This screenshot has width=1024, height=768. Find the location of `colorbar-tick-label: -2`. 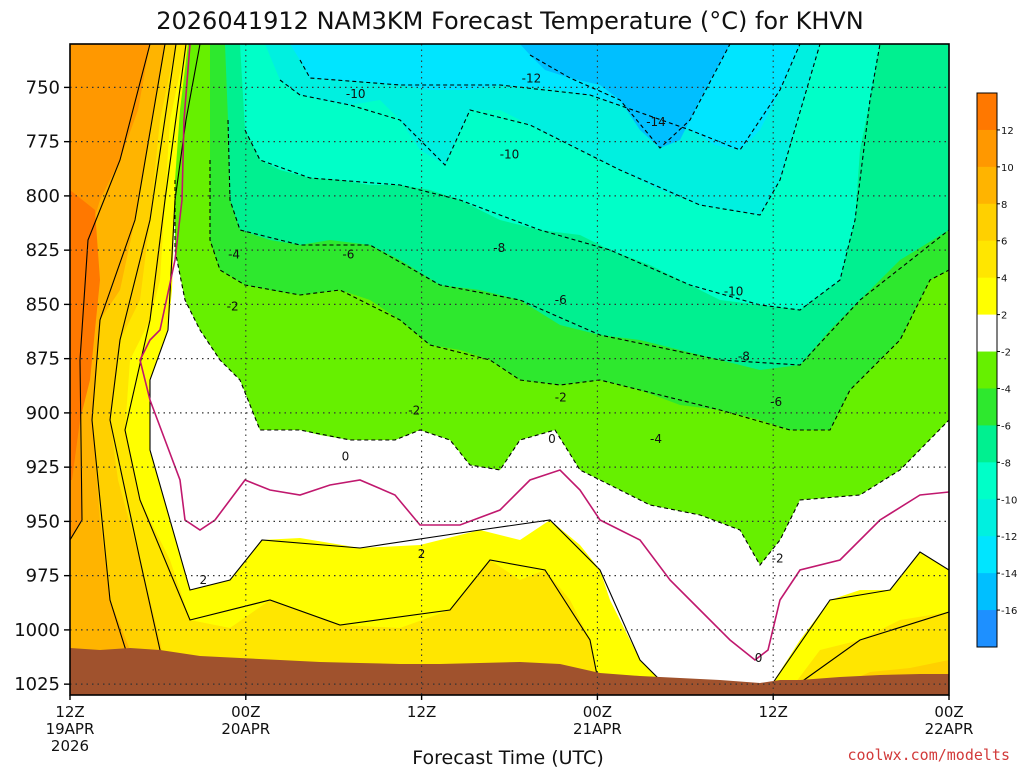

colorbar-tick-label: -2 is located at coordinates (1006, 353).